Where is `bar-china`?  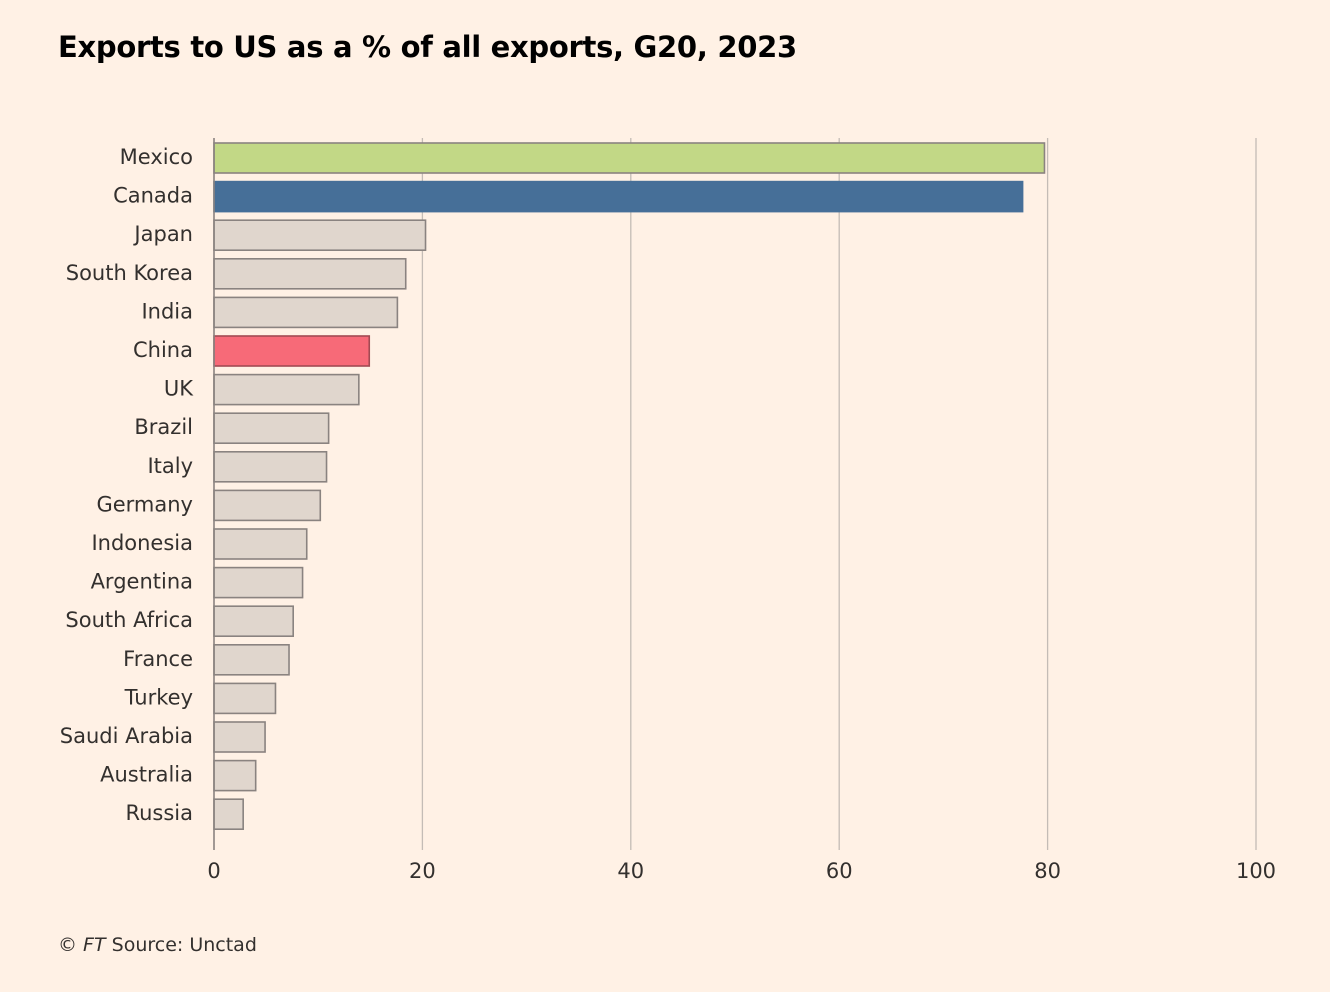
bar-china is located at coordinates (292, 351).